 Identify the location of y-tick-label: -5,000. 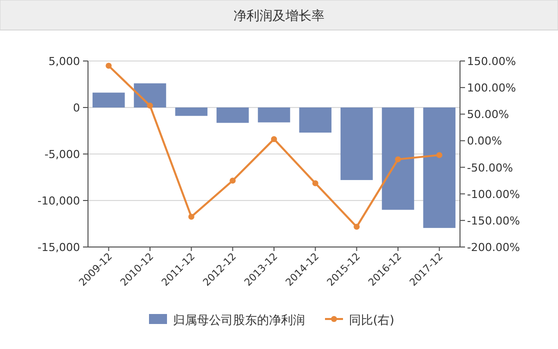
(62, 154).